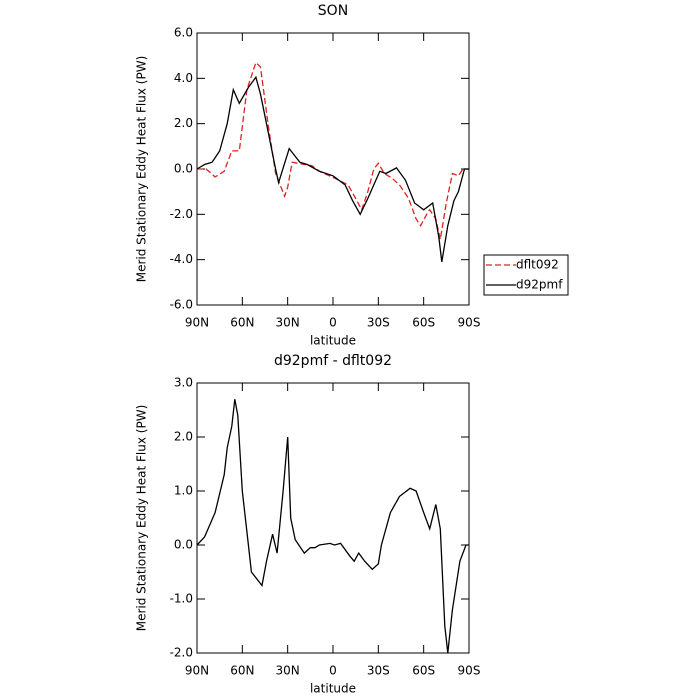 Image resolution: width=700 pixels, height=700 pixels. Describe the element at coordinates (333, 361) in the screenshot. I see `chart-title: d92pmf - dflt092` at that location.